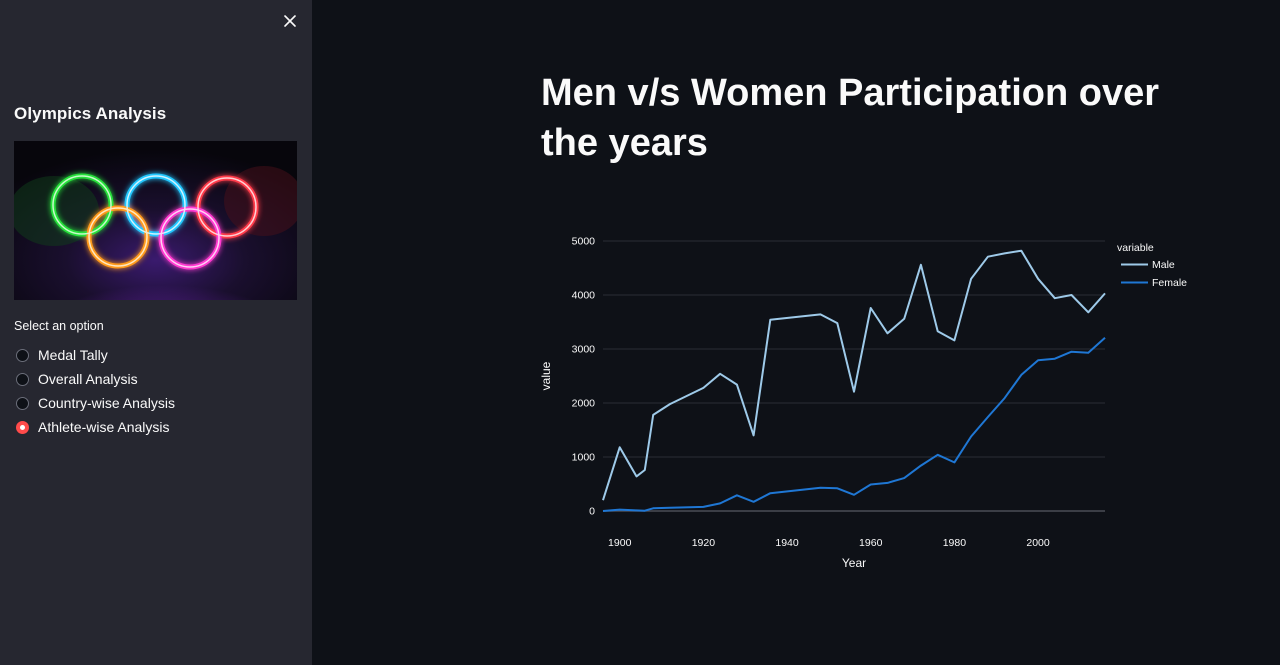 The width and height of the screenshot is (1280, 665). Describe the element at coordinates (1135, 248) in the screenshot. I see `legend-title: variable` at that location.